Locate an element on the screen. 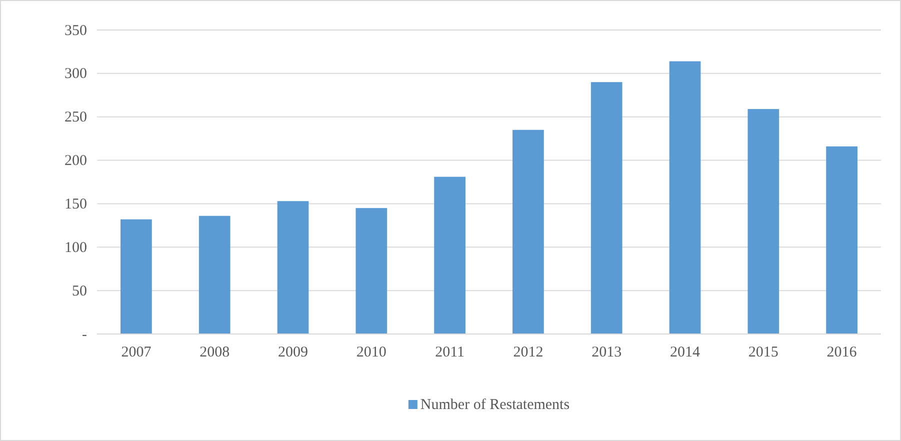 The height and width of the screenshot is (441, 901). x-tick-label: 2012 is located at coordinates (528, 352).